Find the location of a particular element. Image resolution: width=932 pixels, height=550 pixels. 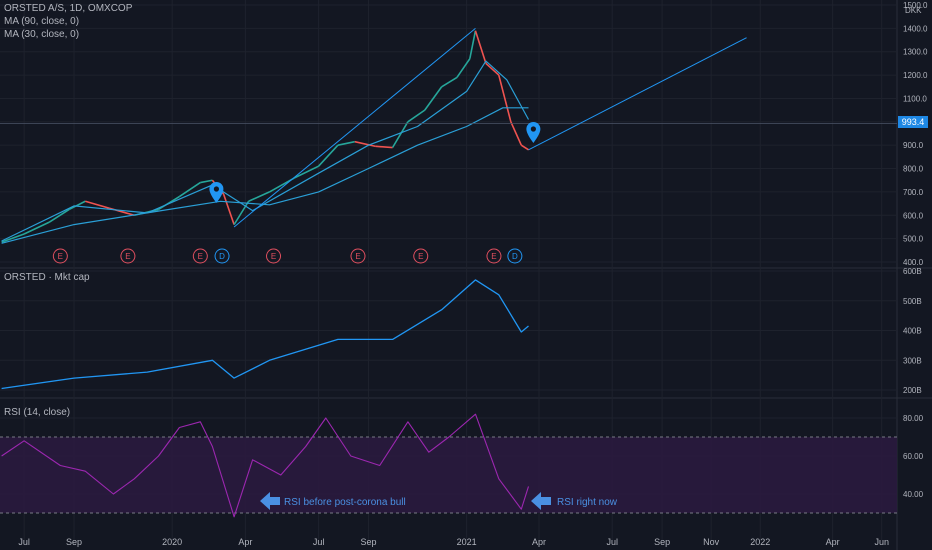

y-tick-label: 400.0 is located at coordinates (913, 262).